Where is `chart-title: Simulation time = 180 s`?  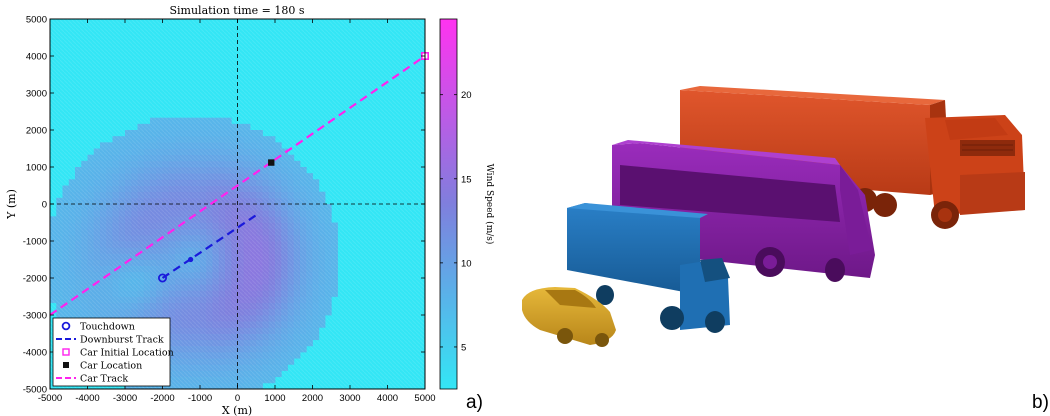 chart-title: Simulation time = 180 s is located at coordinates (236, 10).